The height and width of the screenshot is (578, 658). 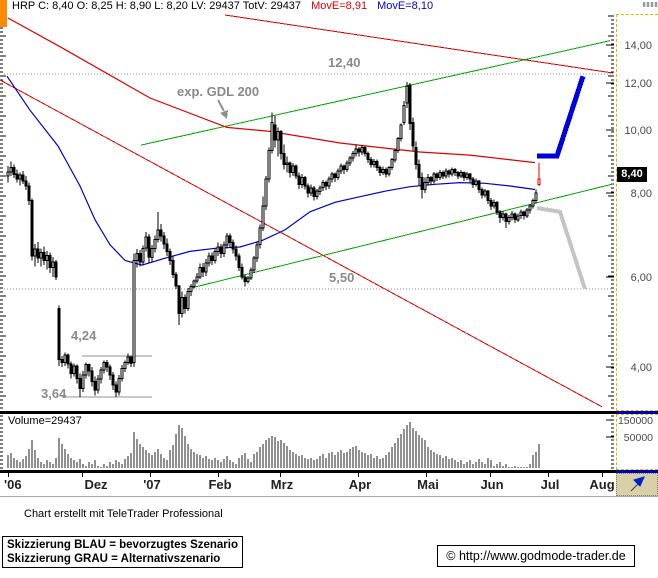 What do you see at coordinates (360, 484) in the screenshot?
I see `month-label-Apr: Apr` at bounding box center [360, 484].